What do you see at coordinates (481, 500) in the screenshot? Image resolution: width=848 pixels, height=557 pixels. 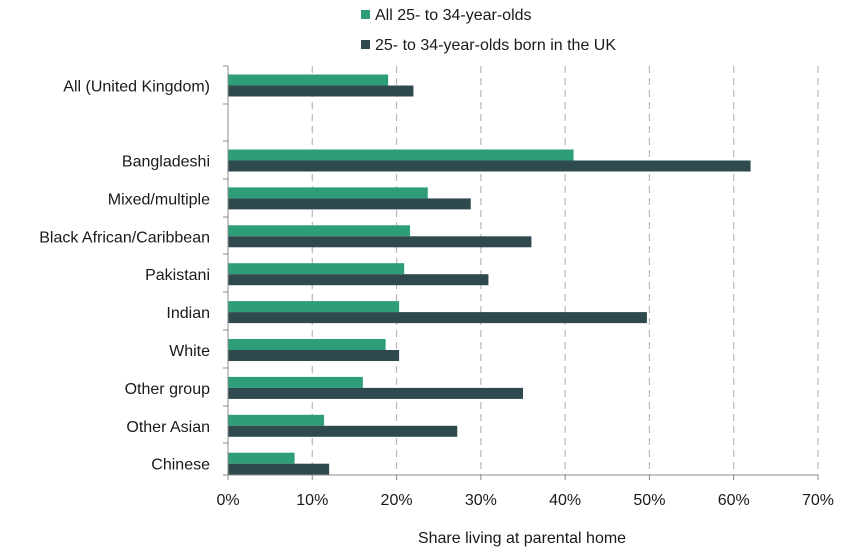 I see `x-tick-label: 30%` at bounding box center [481, 500].